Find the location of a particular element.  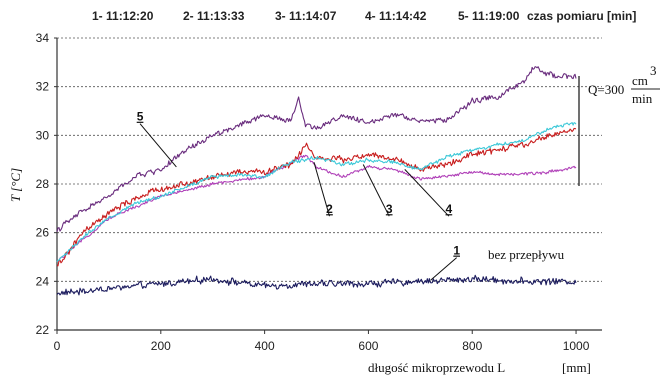

header-unit-label: czas pomiaru [min] is located at coordinates (581, 16).